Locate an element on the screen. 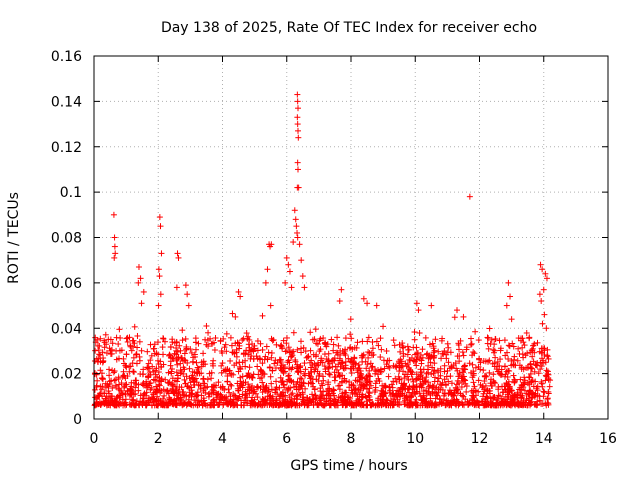  y-tick-label: 0.08 is located at coordinates (66, 239).